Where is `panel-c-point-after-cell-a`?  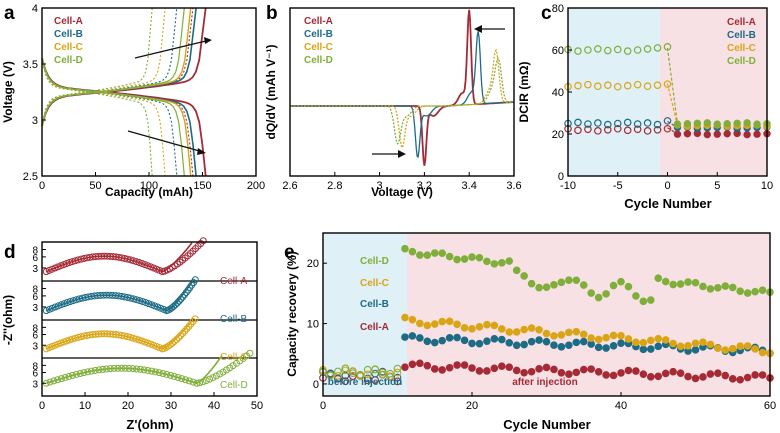
panel-c-point-after-cell-a is located at coordinates (707, 134).